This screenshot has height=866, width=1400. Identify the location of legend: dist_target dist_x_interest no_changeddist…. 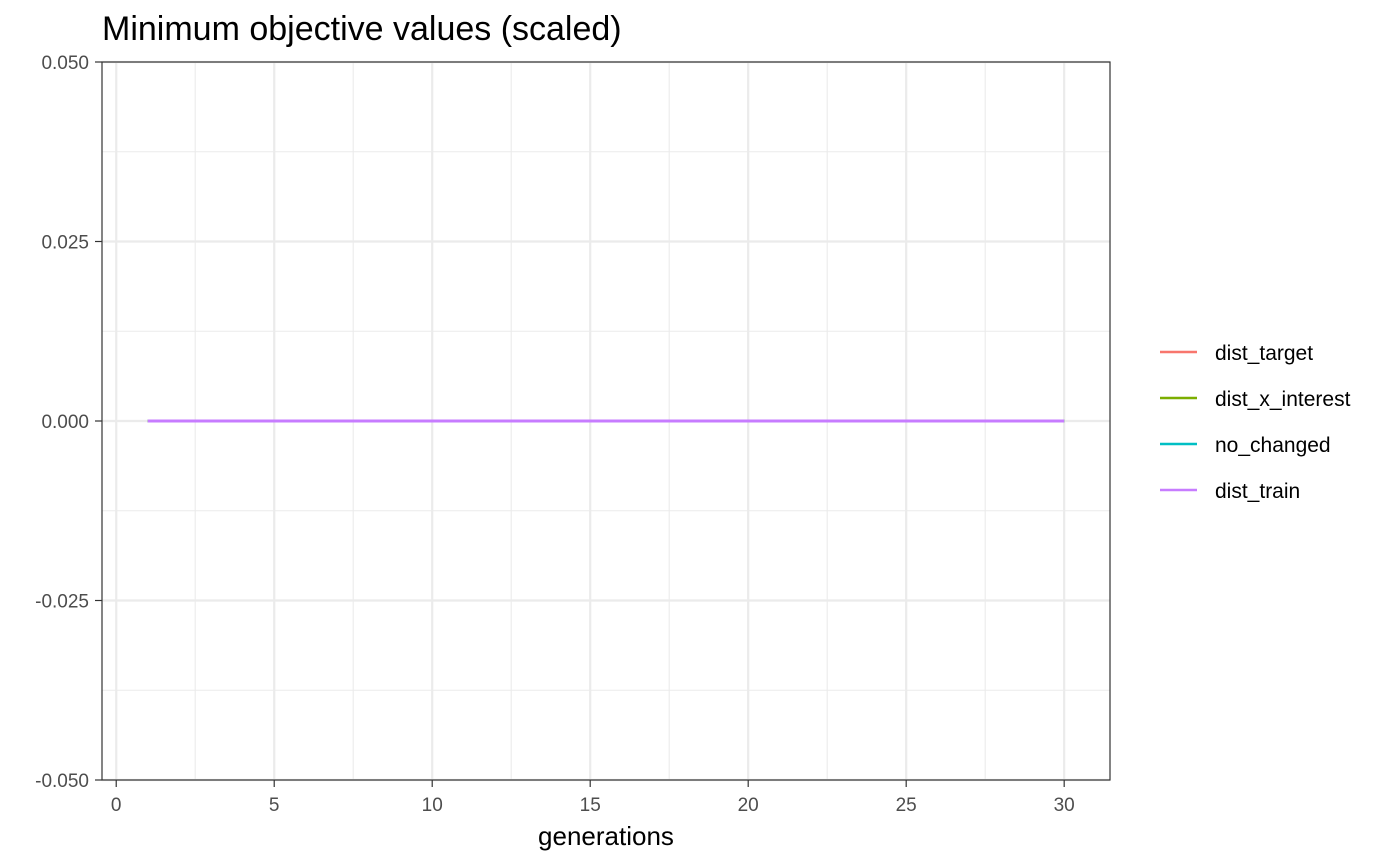
(1255, 422).